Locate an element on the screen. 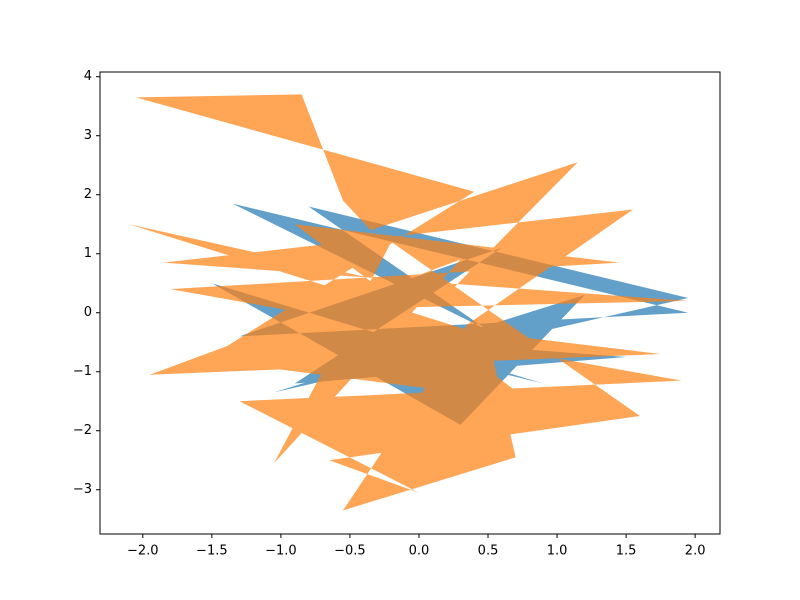  y-tick-label: −1 is located at coordinates (82, 371).